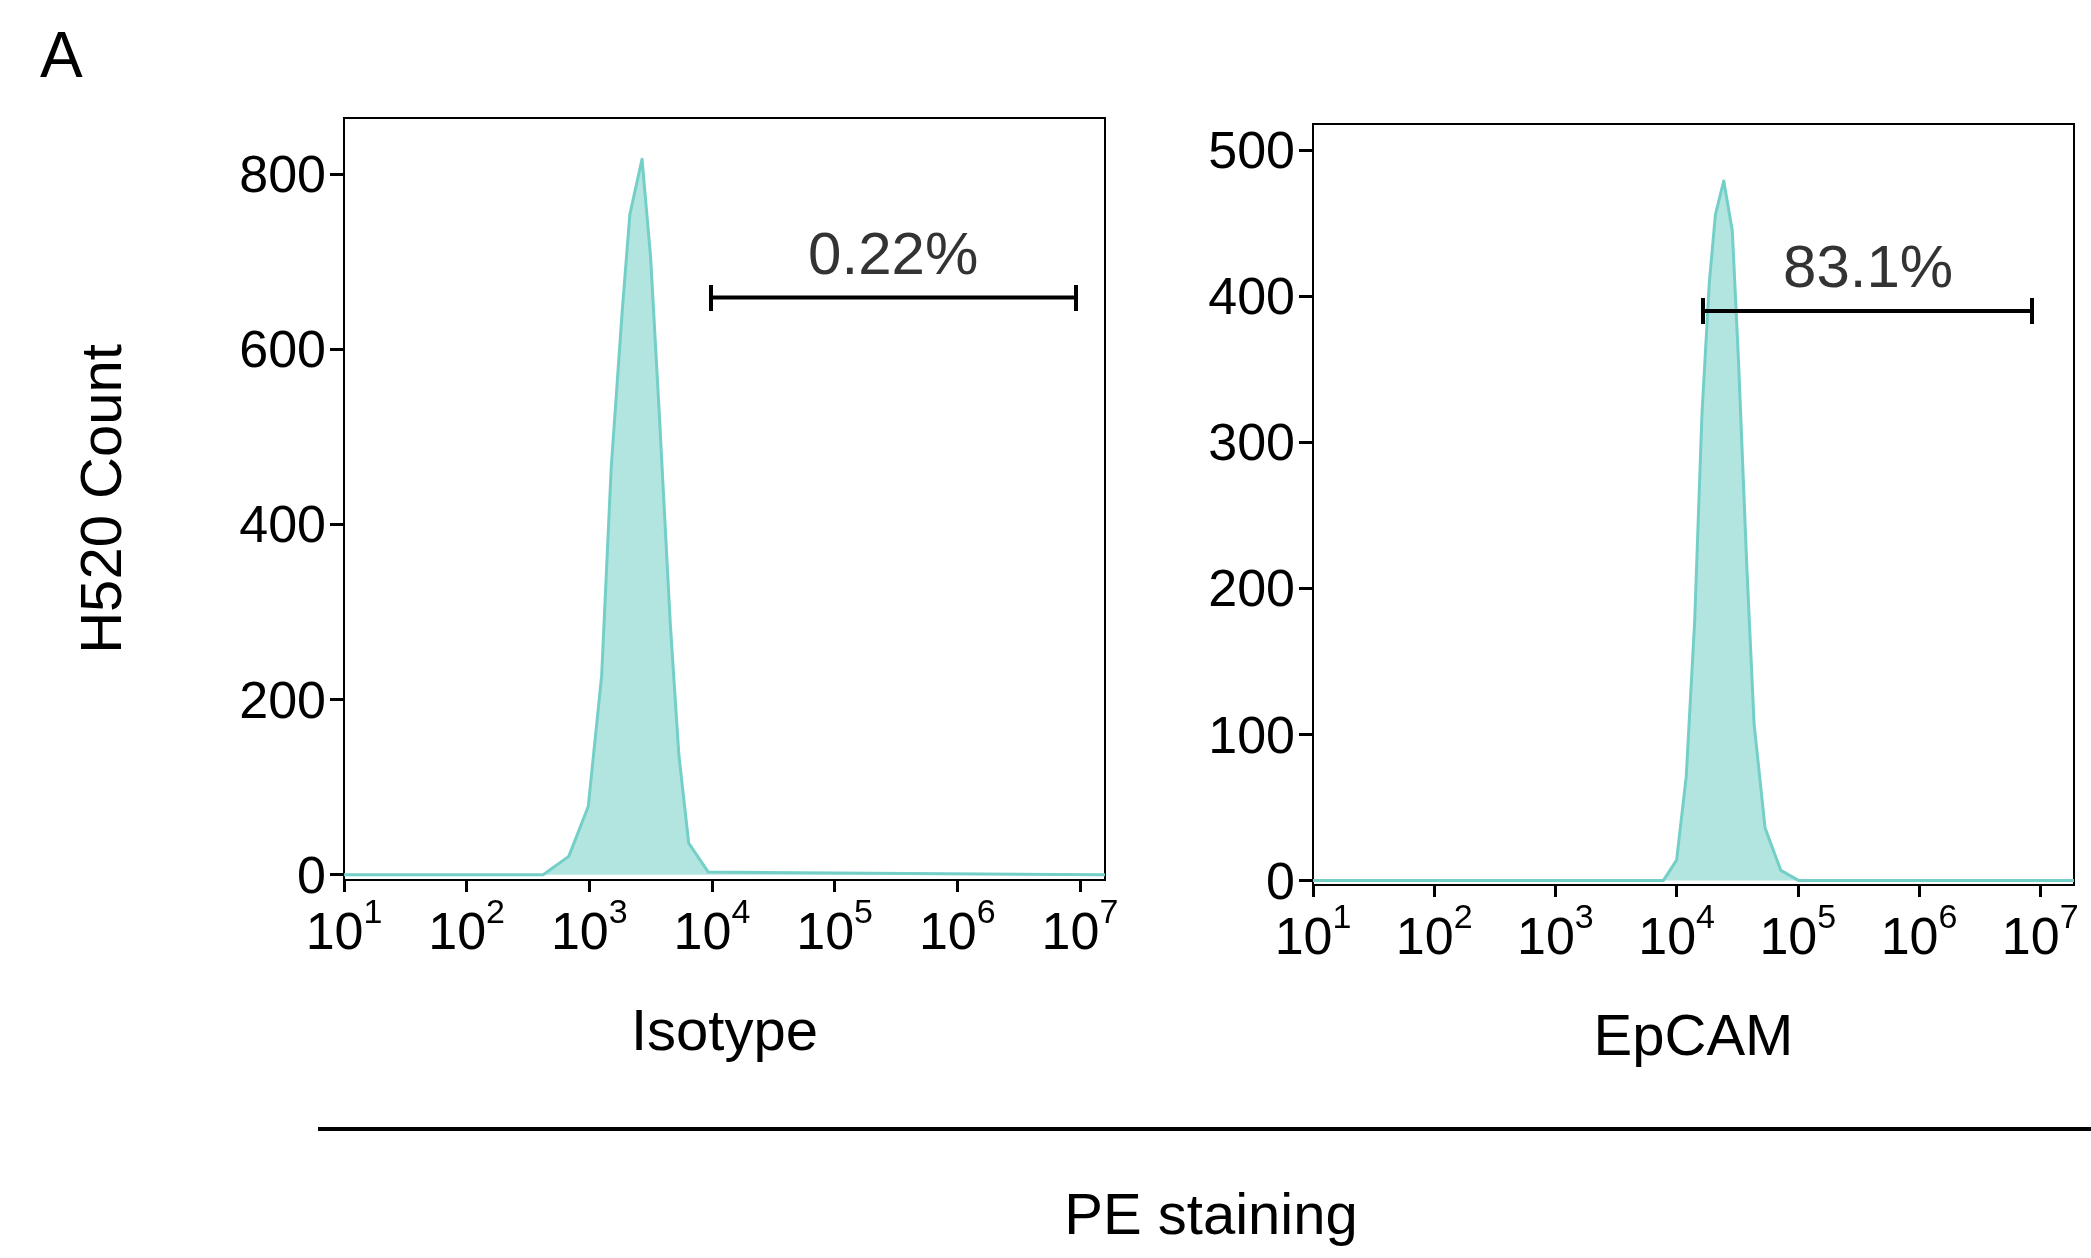 The height and width of the screenshot is (1258, 2091). I want to click on annotation: 83.1%, so click(1868, 267).